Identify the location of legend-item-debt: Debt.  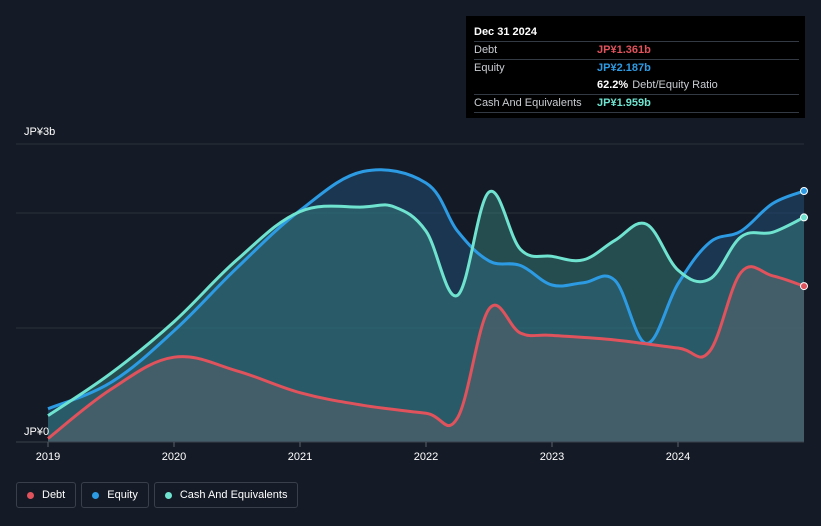
(46, 495).